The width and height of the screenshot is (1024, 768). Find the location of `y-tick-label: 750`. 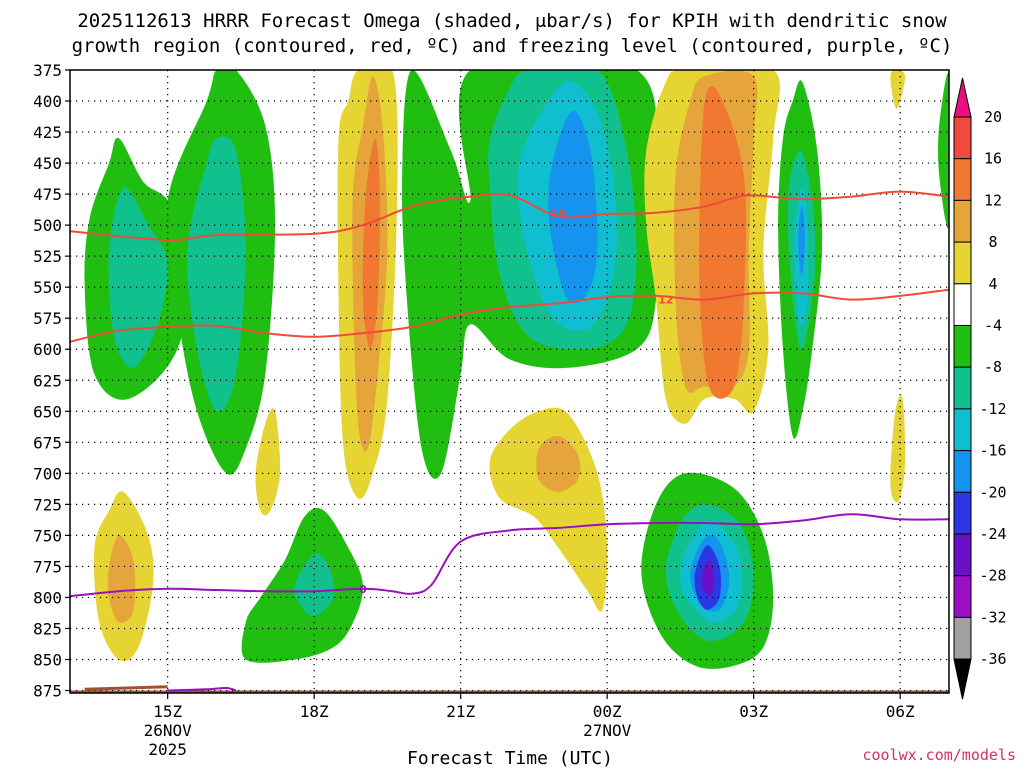

y-tick-label: 750 is located at coordinates (47, 535).